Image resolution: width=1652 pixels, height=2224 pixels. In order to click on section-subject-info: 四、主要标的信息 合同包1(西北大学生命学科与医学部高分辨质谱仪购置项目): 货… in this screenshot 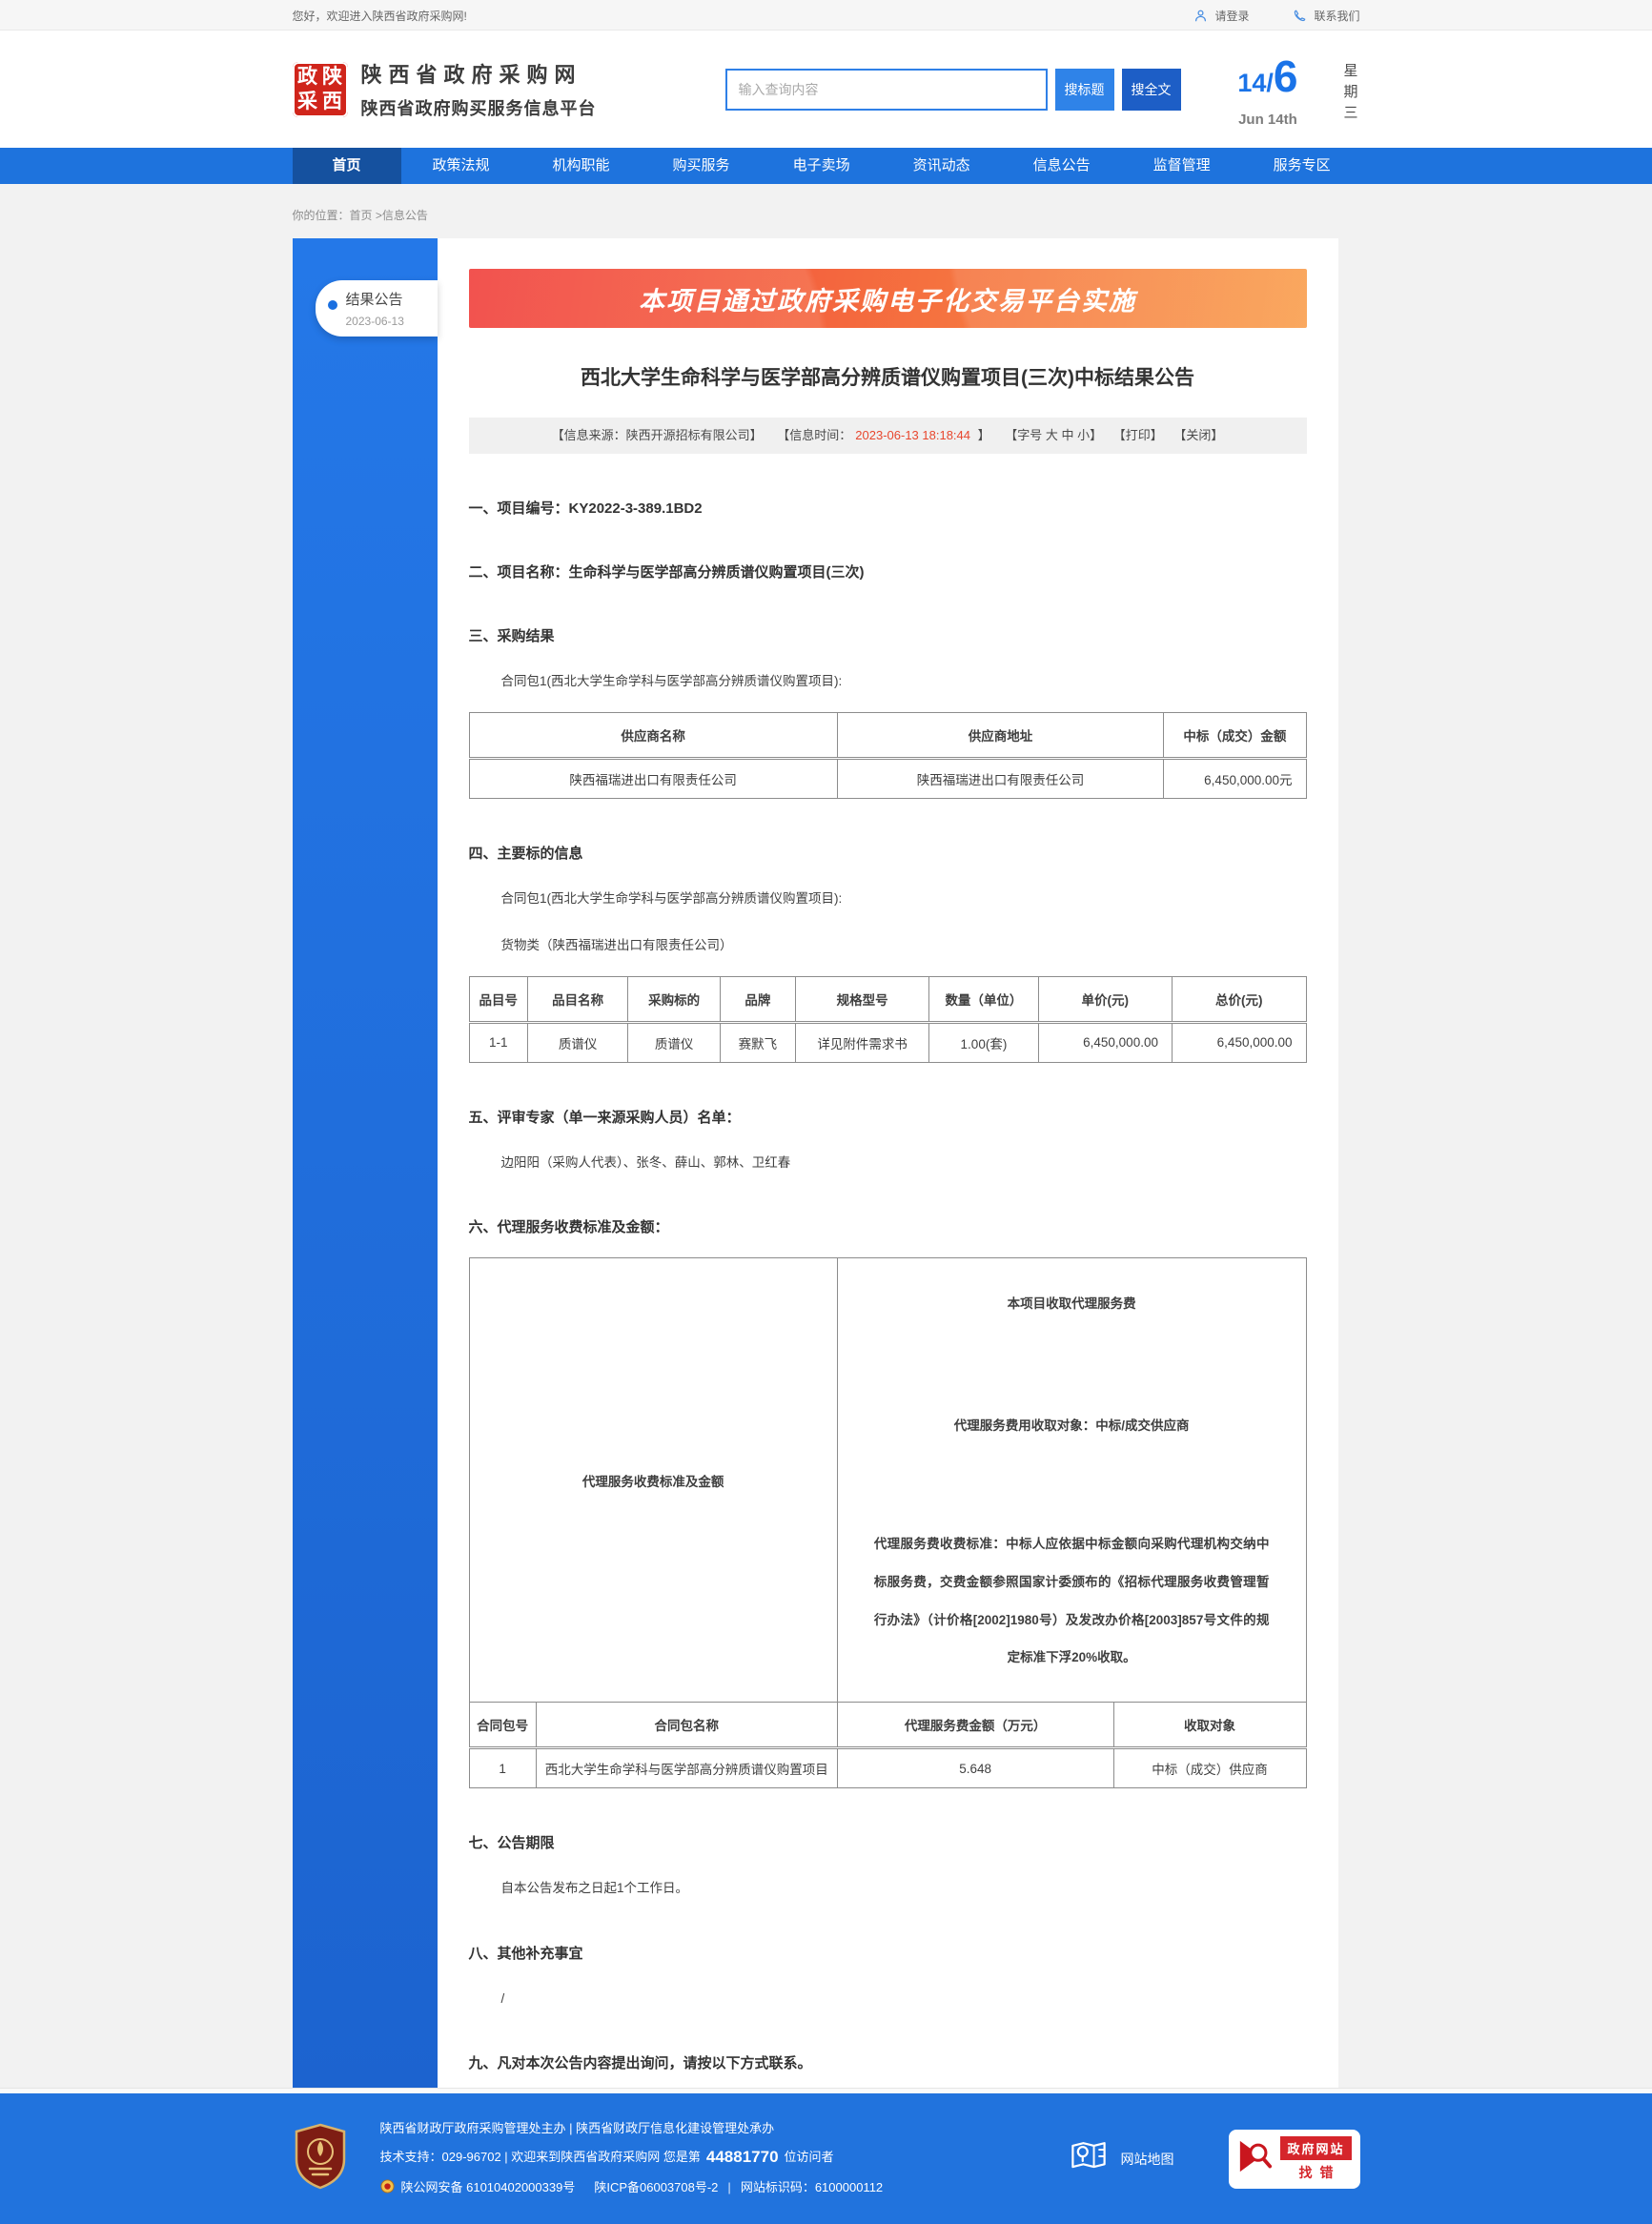, I will do `click(887, 953)`.